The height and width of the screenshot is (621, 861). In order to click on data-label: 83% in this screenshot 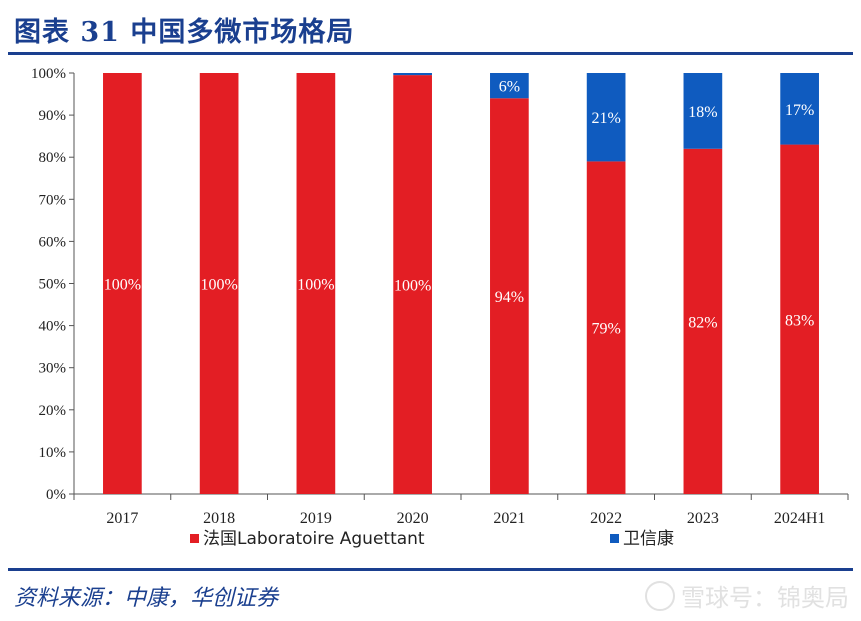, I will do `click(799, 320)`.